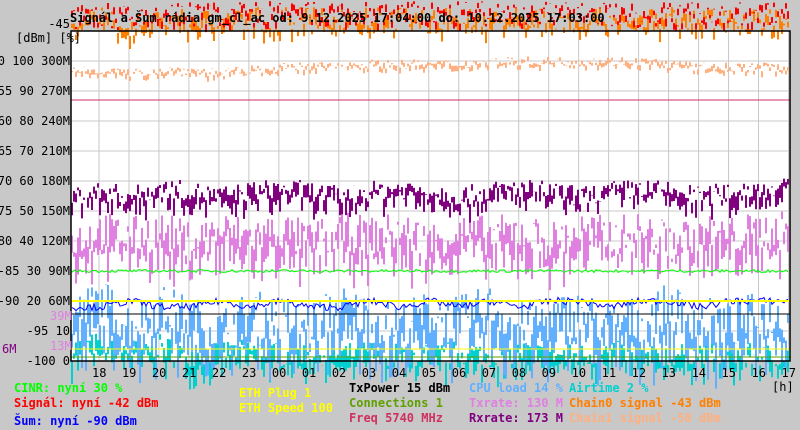 Image resolution: width=800 pixels, height=430 pixels. Describe the element at coordinates (549, 373) in the screenshot. I see `x-tick-label: 09` at that location.